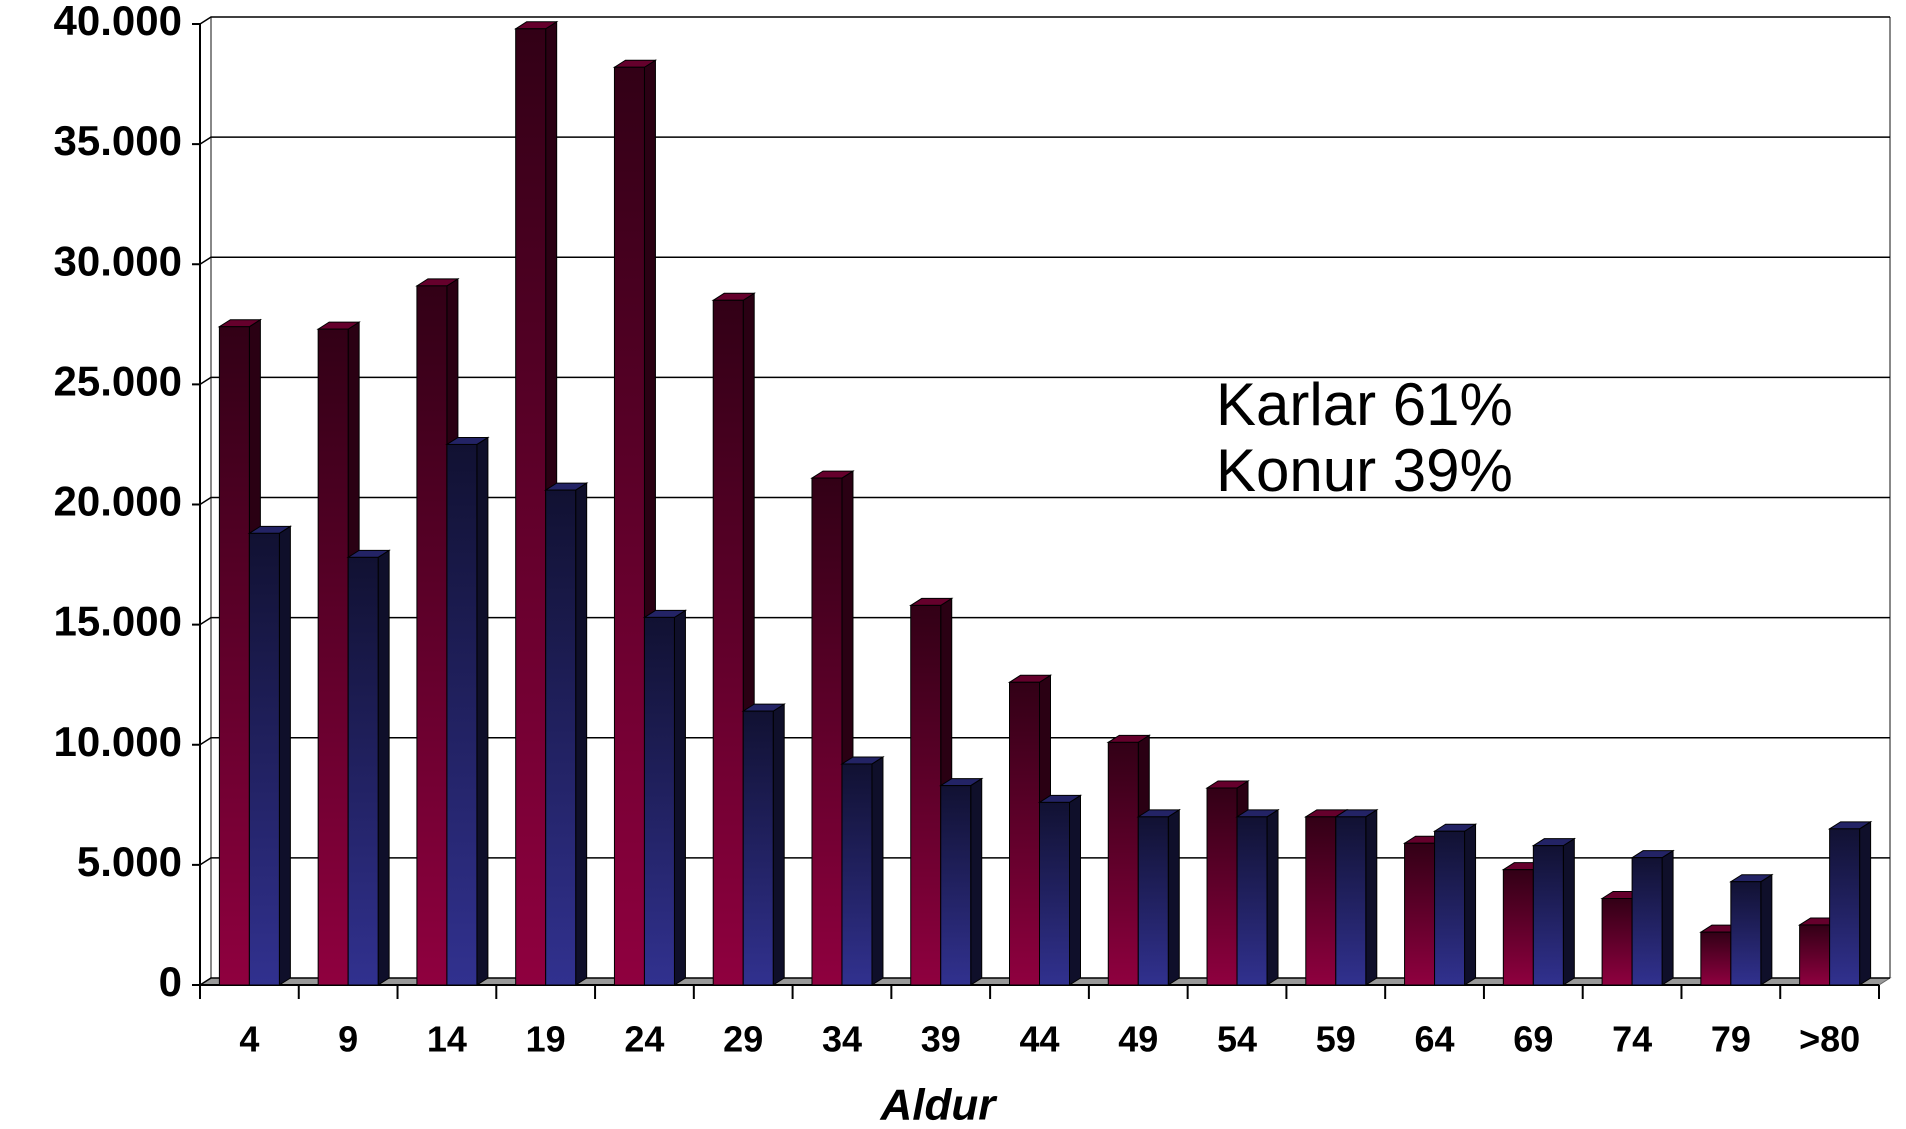  I want to click on y-tick-label: 20.000, so click(118, 501).